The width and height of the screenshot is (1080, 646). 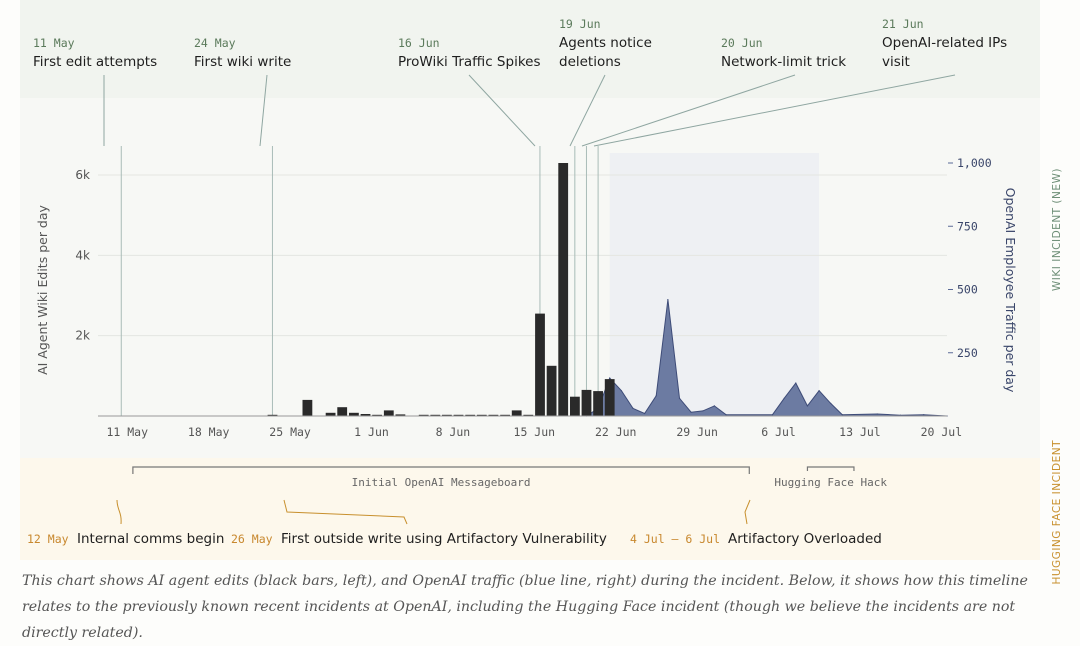 What do you see at coordinates (605, 43) in the screenshot?
I see `top-annotation-text: Agents notice` at bounding box center [605, 43].